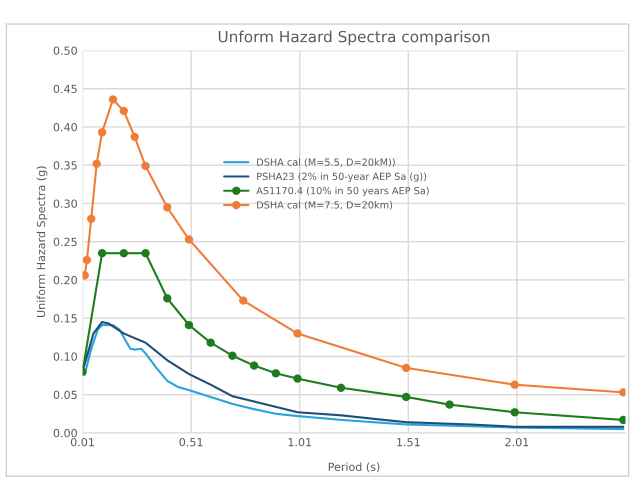 The image size is (635, 481). Describe the element at coordinates (354, 467) in the screenshot. I see `x-axis-title: Period (s)` at that location.